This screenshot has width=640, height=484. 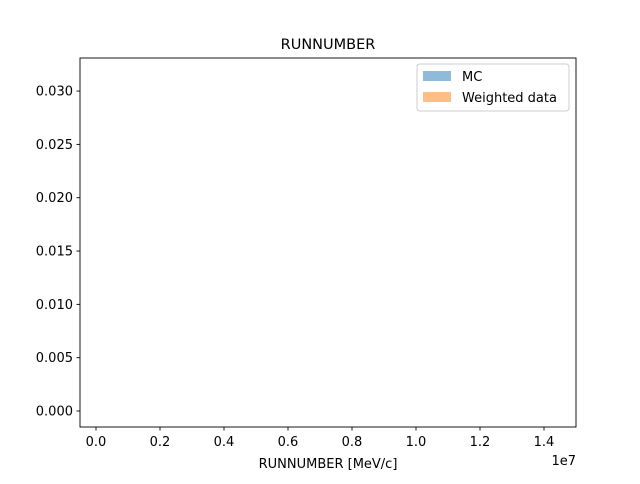 What do you see at coordinates (54, 305) in the screenshot?
I see `y-tick-label: 0.010` at bounding box center [54, 305].